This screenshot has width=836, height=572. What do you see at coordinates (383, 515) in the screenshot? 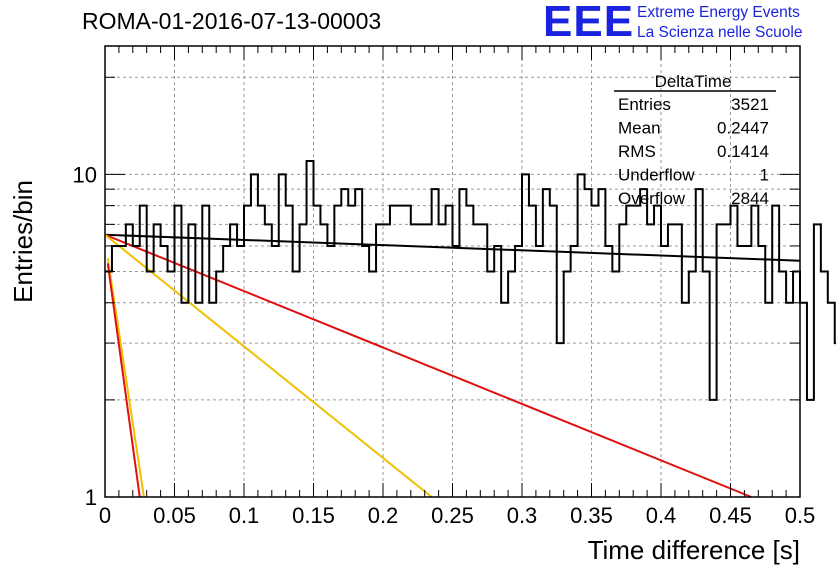
I see `x-tick-label: 0.2` at bounding box center [383, 515].